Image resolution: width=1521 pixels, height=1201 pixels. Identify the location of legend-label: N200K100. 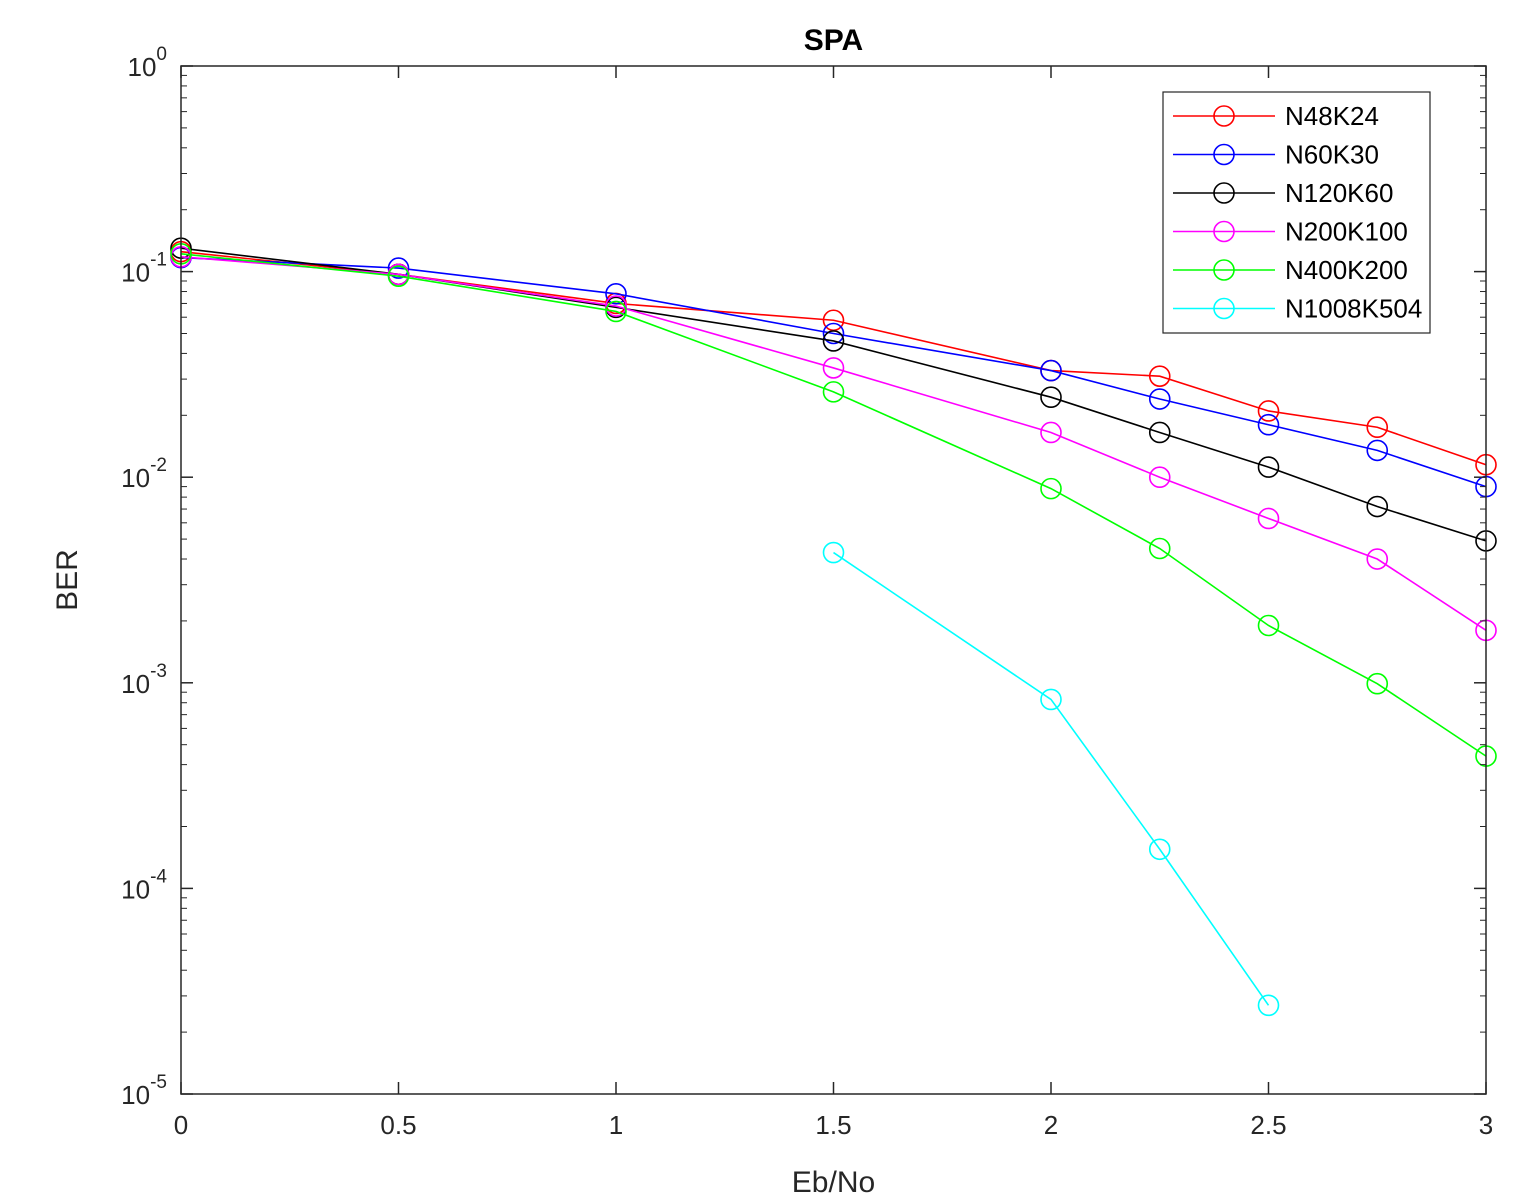
(1346, 232).